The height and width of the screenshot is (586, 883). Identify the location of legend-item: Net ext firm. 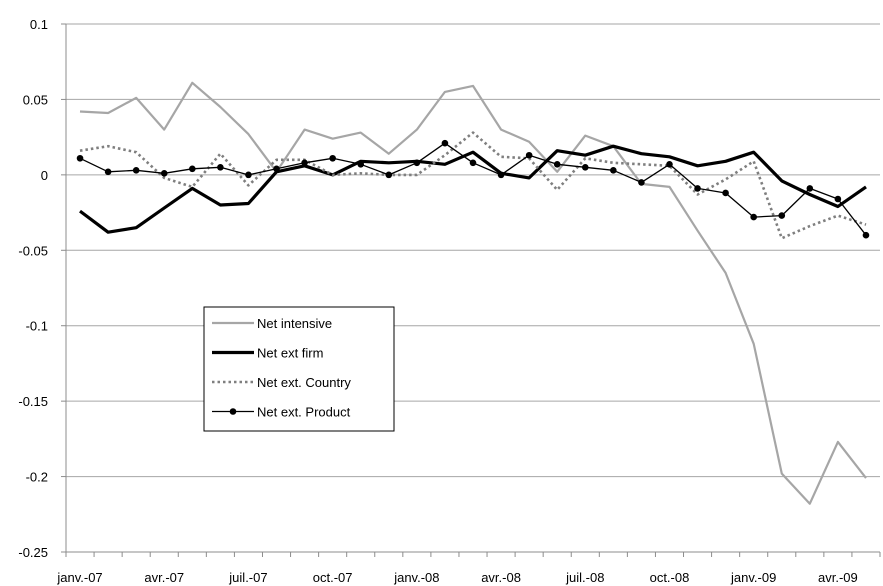
(267, 353).